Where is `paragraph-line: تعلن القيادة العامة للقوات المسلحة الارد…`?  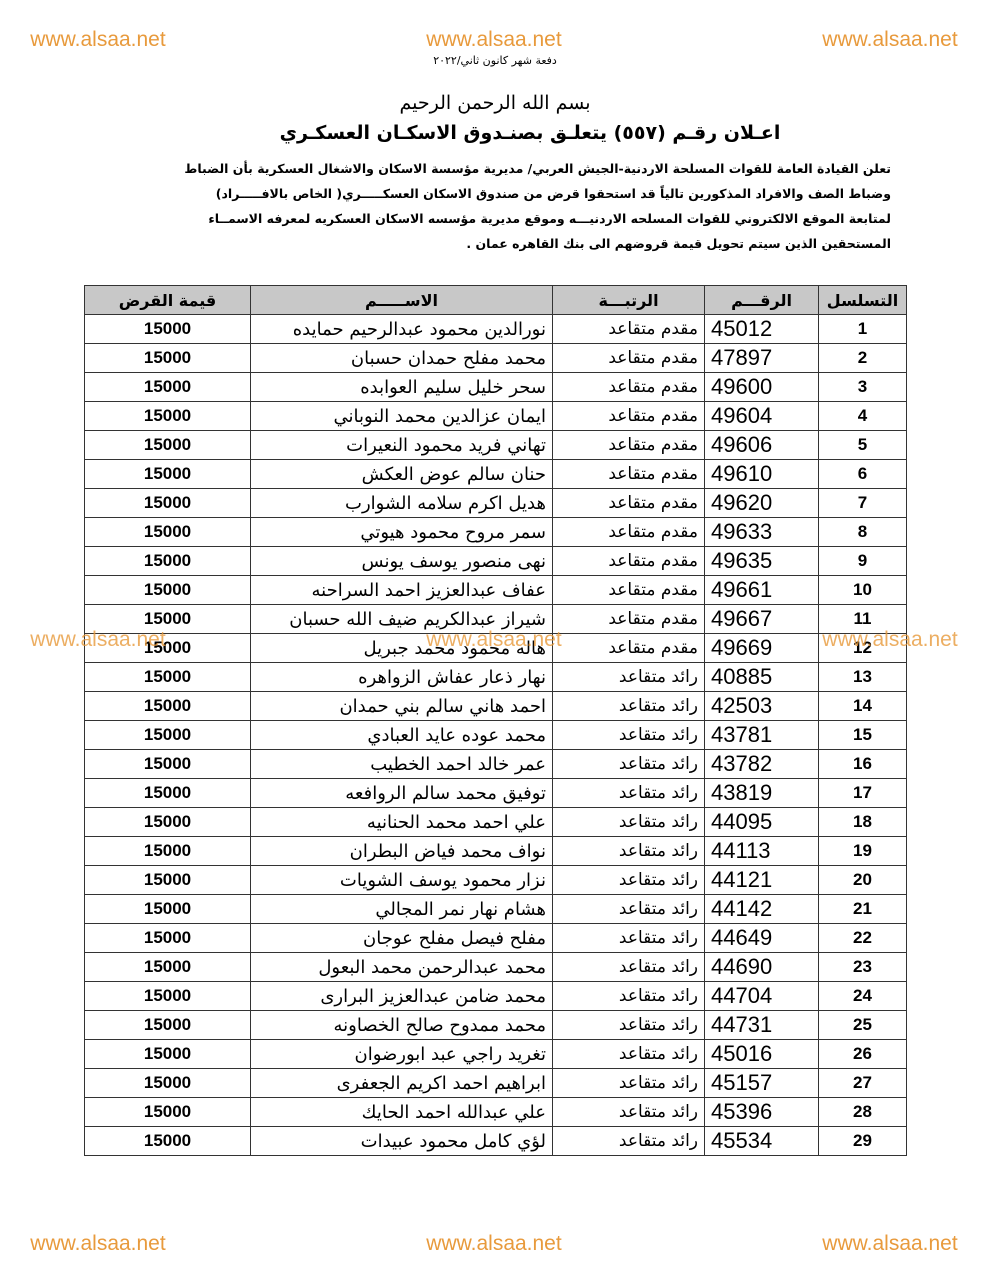
paragraph-line: تعلن القيادة العامة للقوات المسلحة الارد… is located at coordinates (537, 168).